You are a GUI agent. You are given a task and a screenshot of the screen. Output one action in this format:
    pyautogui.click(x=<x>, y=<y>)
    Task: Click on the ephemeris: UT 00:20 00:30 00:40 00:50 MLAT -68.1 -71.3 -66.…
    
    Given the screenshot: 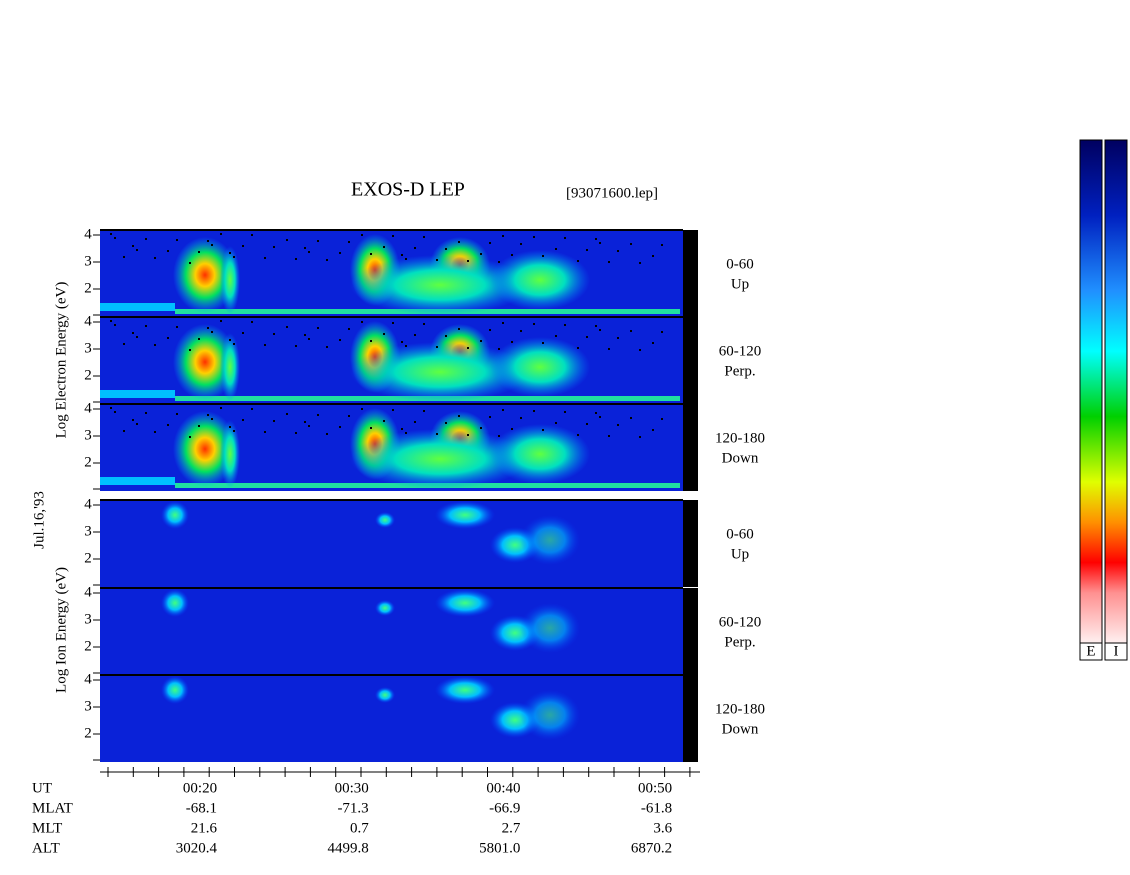 What is the action you would take?
    pyautogui.click(x=352, y=818)
    